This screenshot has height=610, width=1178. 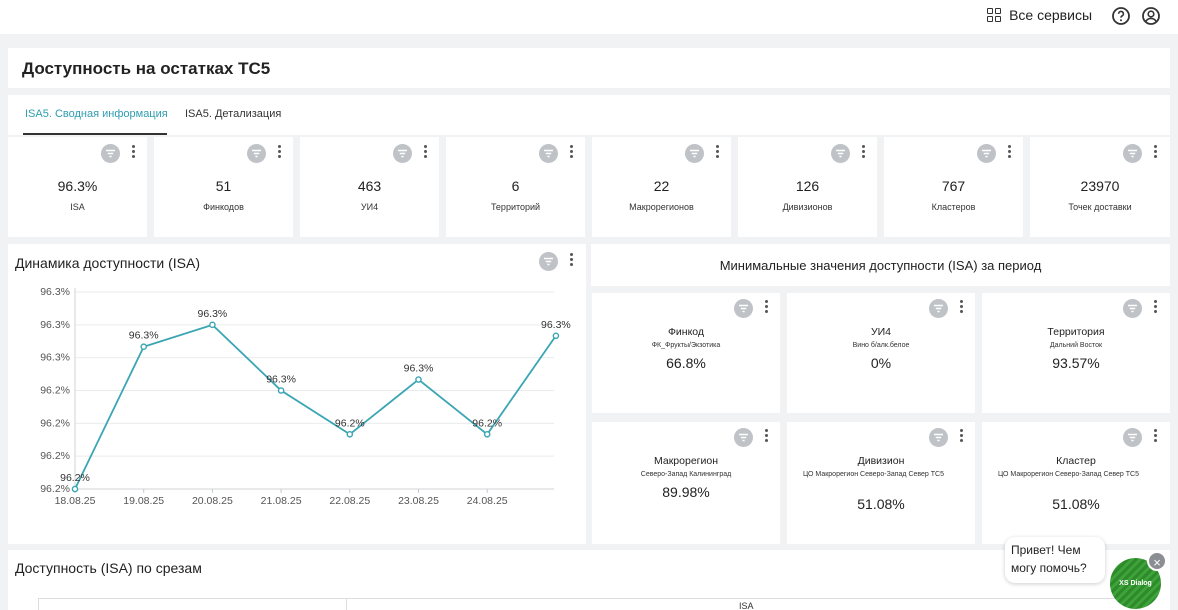 What do you see at coordinates (881, 461) in the screenshot?
I see `min-card-title: Дивизион` at bounding box center [881, 461].